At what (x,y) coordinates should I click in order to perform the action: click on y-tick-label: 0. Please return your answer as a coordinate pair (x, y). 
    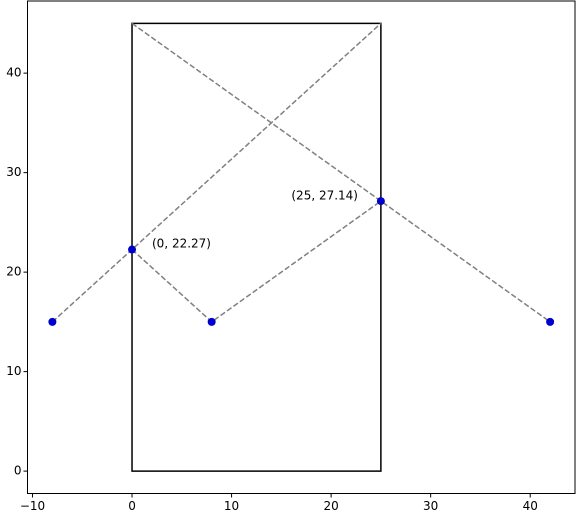
    Looking at the image, I should click on (18, 471).